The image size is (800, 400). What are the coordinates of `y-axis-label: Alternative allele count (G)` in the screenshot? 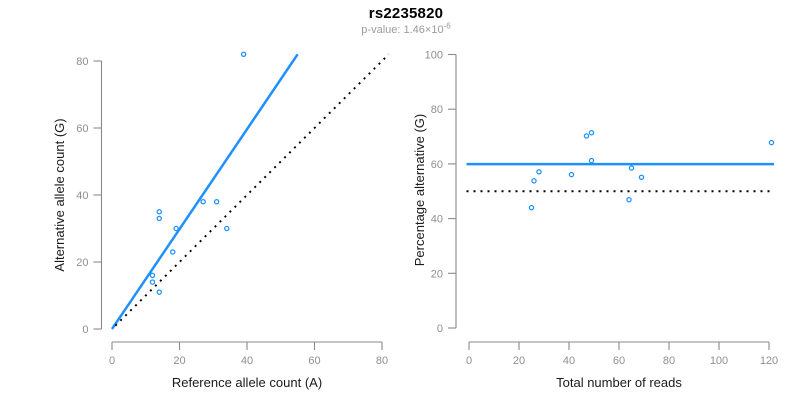 It's located at (59, 194).